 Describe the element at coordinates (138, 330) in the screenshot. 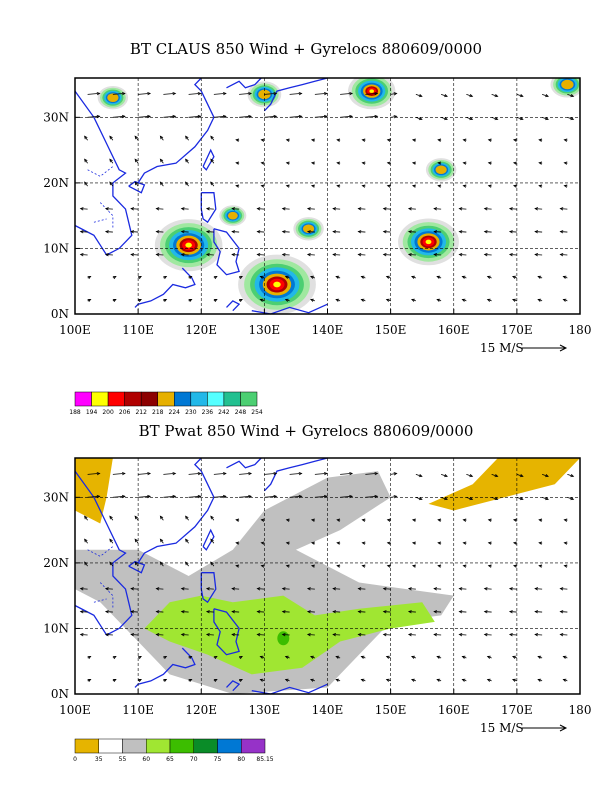

I see `x-tick-label: 110E` at that location.